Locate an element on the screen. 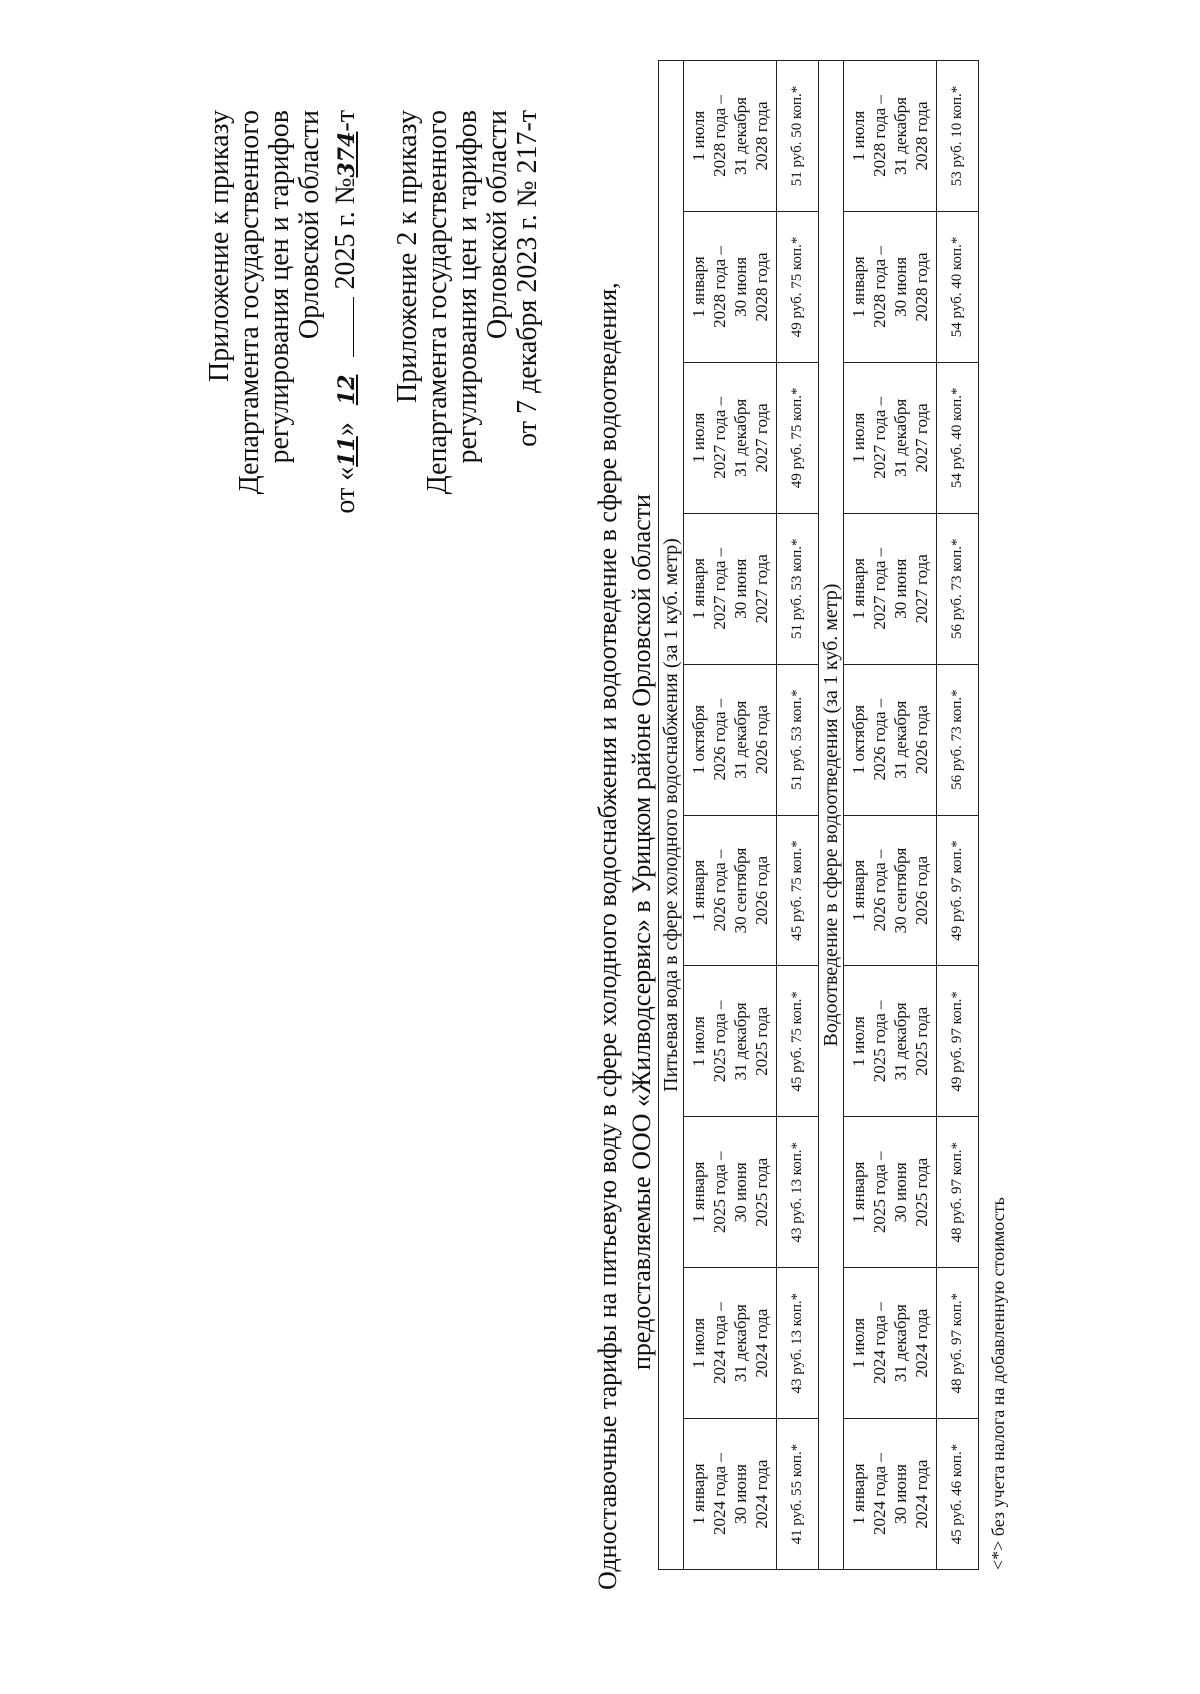  period-cell: 1 января 2027 года –30 июня 2027 года is located at coordinates (730, 589).